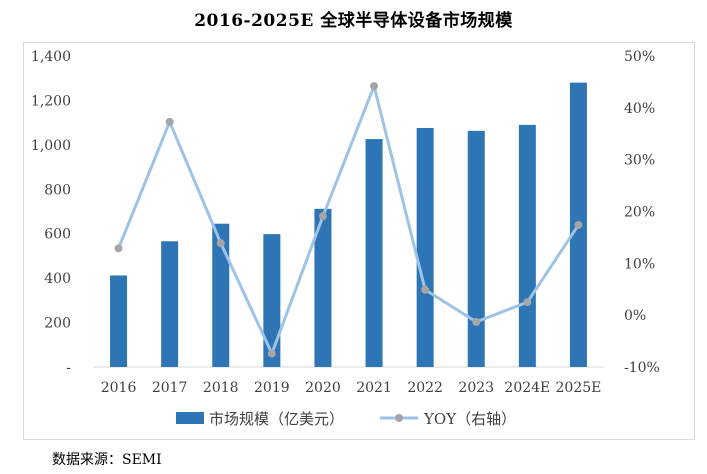  I want to click on y-left-tick-label: 600, so click(57, 235).